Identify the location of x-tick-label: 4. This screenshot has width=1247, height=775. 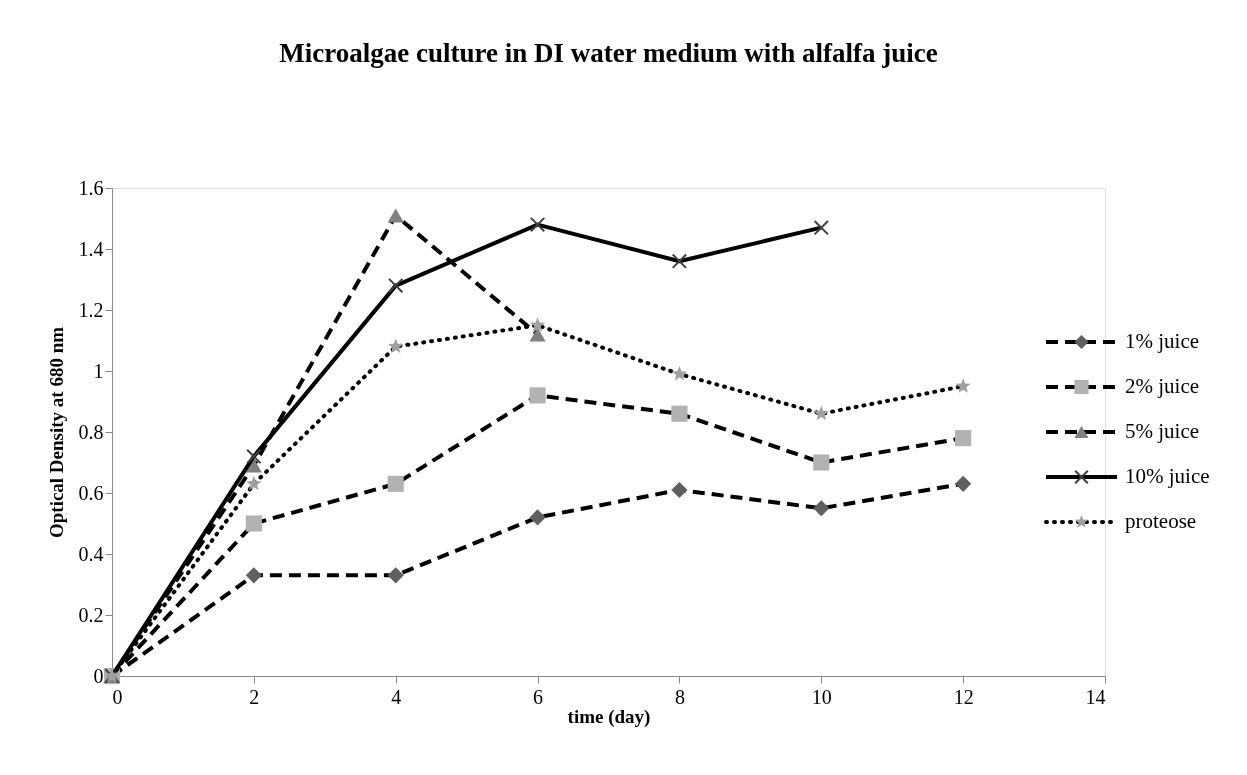
(396, 696).